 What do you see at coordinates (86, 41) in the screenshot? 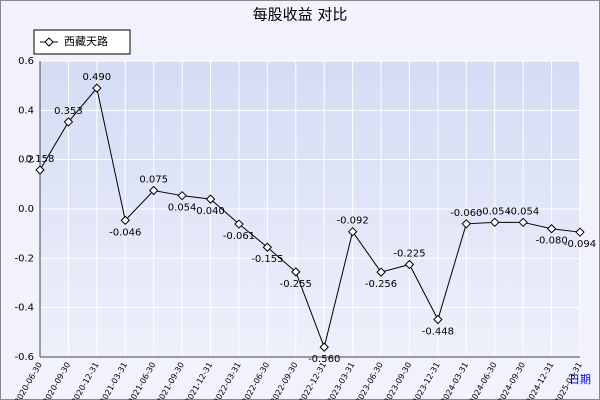
I see `legend-label: 西藏天路` at bounding box center [86, 41].